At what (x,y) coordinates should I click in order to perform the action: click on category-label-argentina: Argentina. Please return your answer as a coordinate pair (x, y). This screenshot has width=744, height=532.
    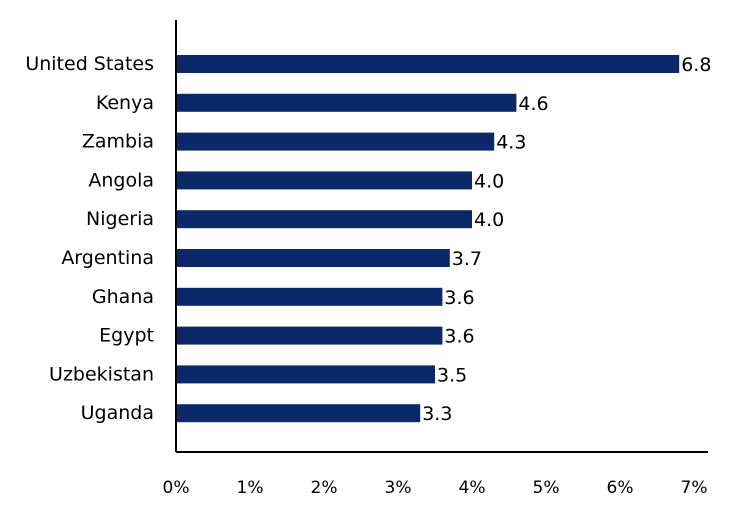
    Looking at the image, I should click on (107, 258).